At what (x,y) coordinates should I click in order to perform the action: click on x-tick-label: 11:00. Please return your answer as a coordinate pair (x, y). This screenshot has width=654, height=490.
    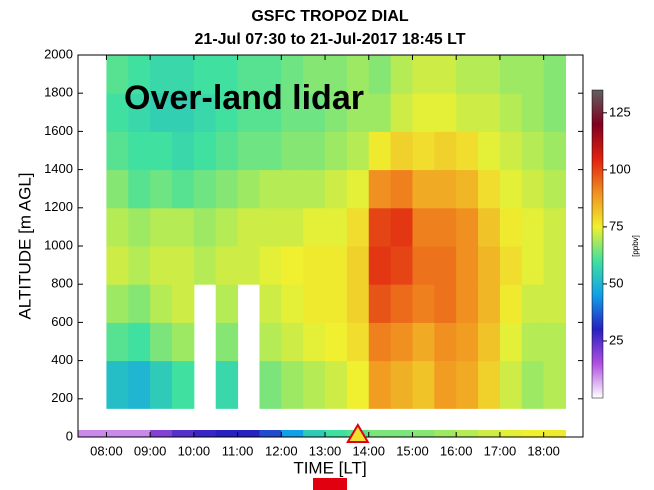
    Looking at the image, I should click on (238, 450).